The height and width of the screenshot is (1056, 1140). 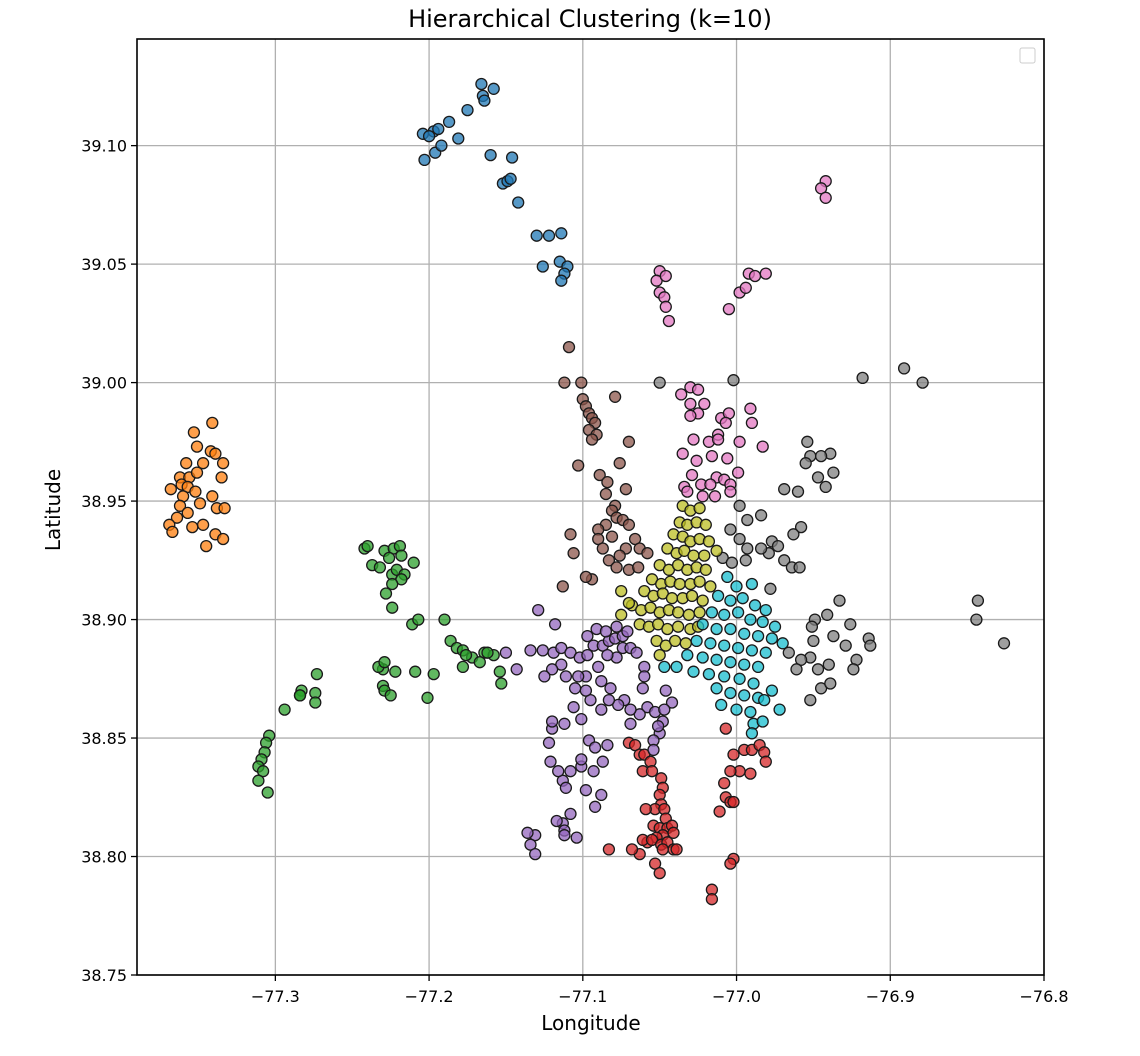 What do you see at coordinates (275, 996) in the screenshot?
I see `x-tick-label: −77.3` at bounding box center [275, 996].